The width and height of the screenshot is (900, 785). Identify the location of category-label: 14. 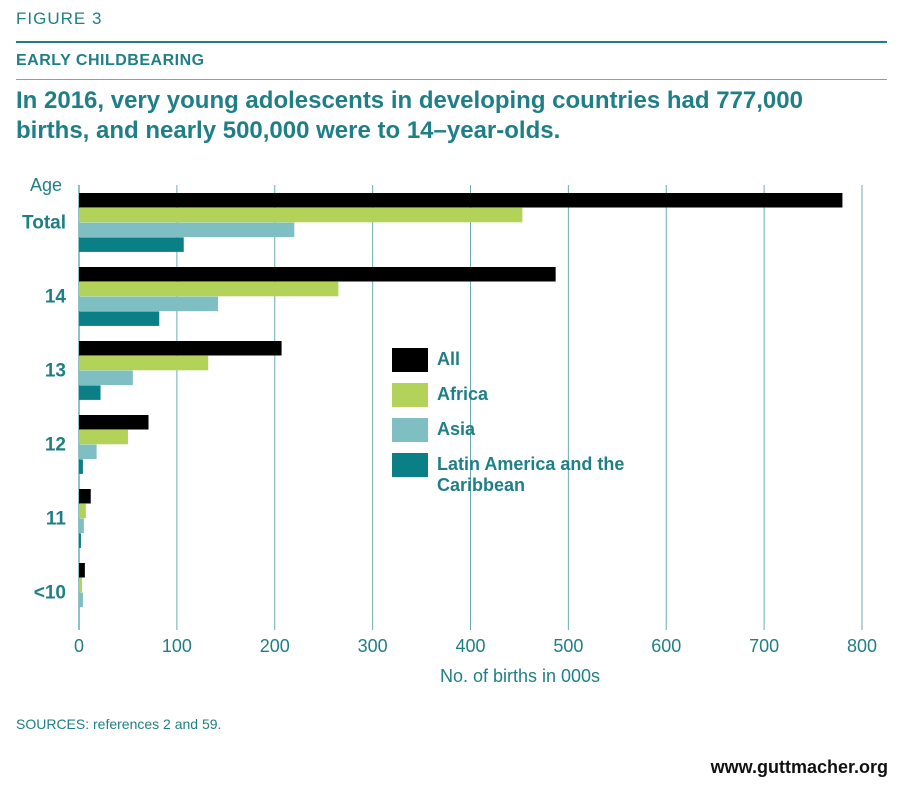
(56, 297).